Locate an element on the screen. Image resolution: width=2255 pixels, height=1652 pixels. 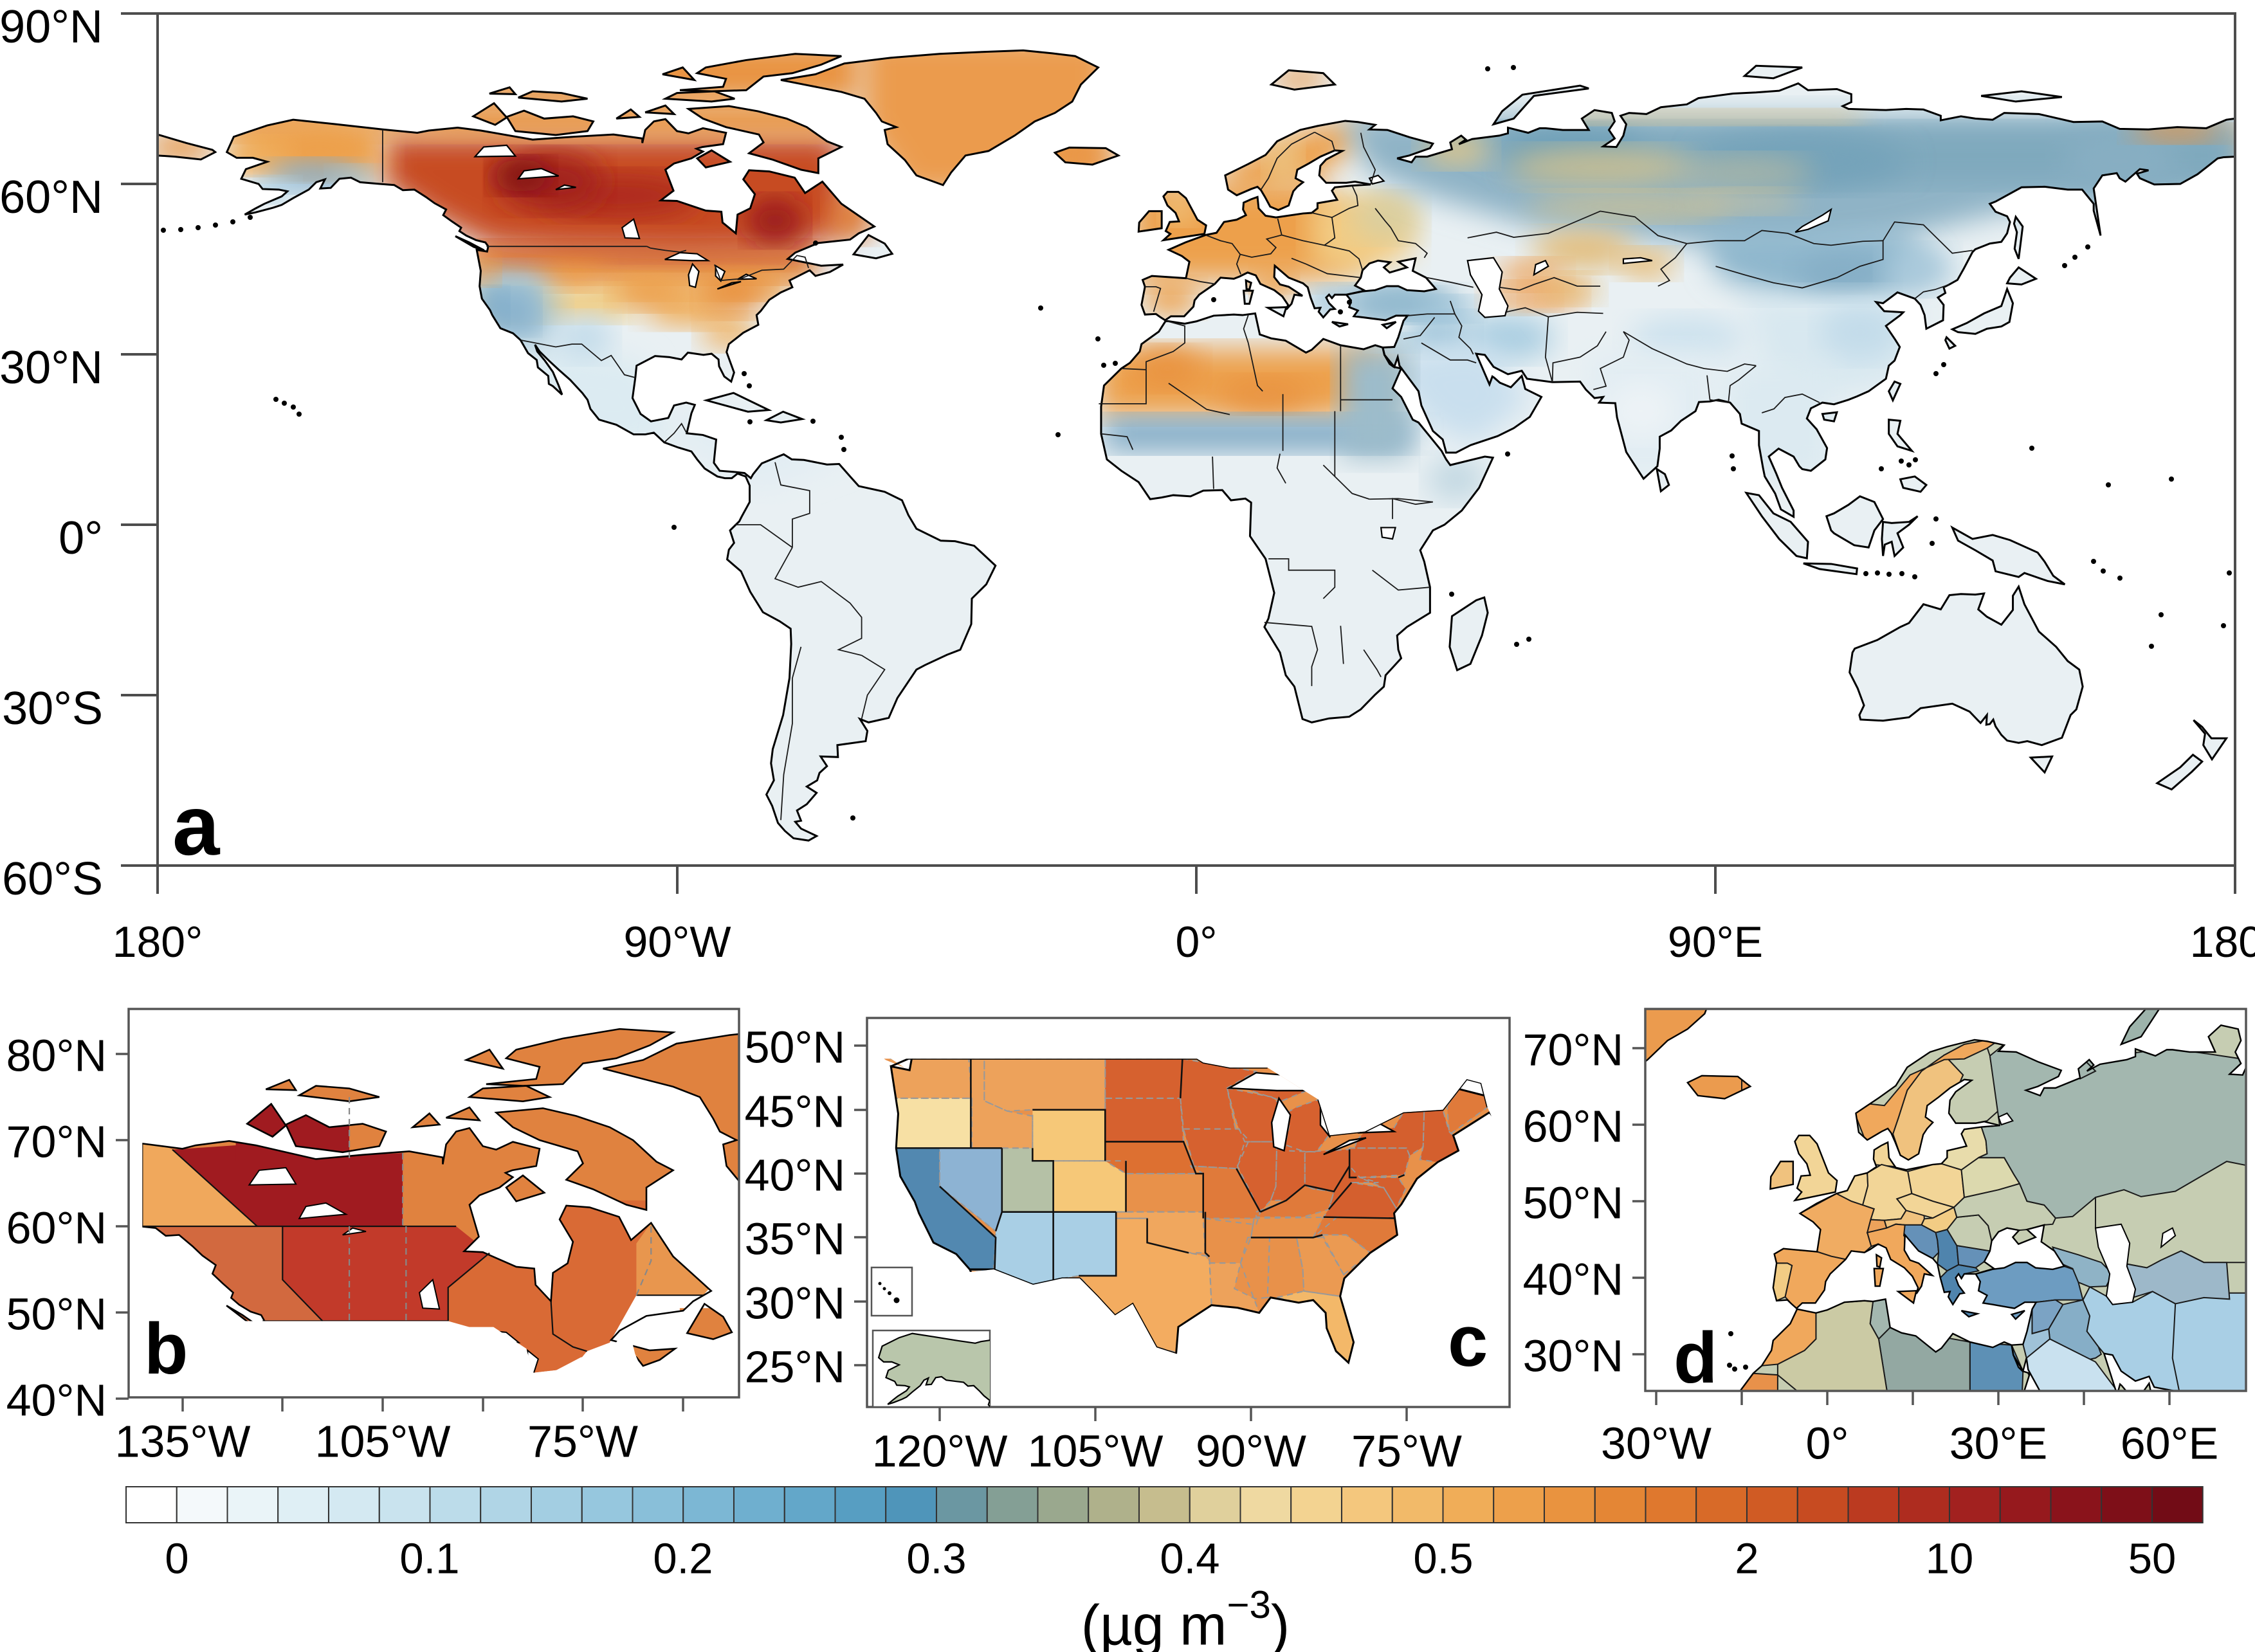
svg-text: 30°S is located at coordinates (52, 708).